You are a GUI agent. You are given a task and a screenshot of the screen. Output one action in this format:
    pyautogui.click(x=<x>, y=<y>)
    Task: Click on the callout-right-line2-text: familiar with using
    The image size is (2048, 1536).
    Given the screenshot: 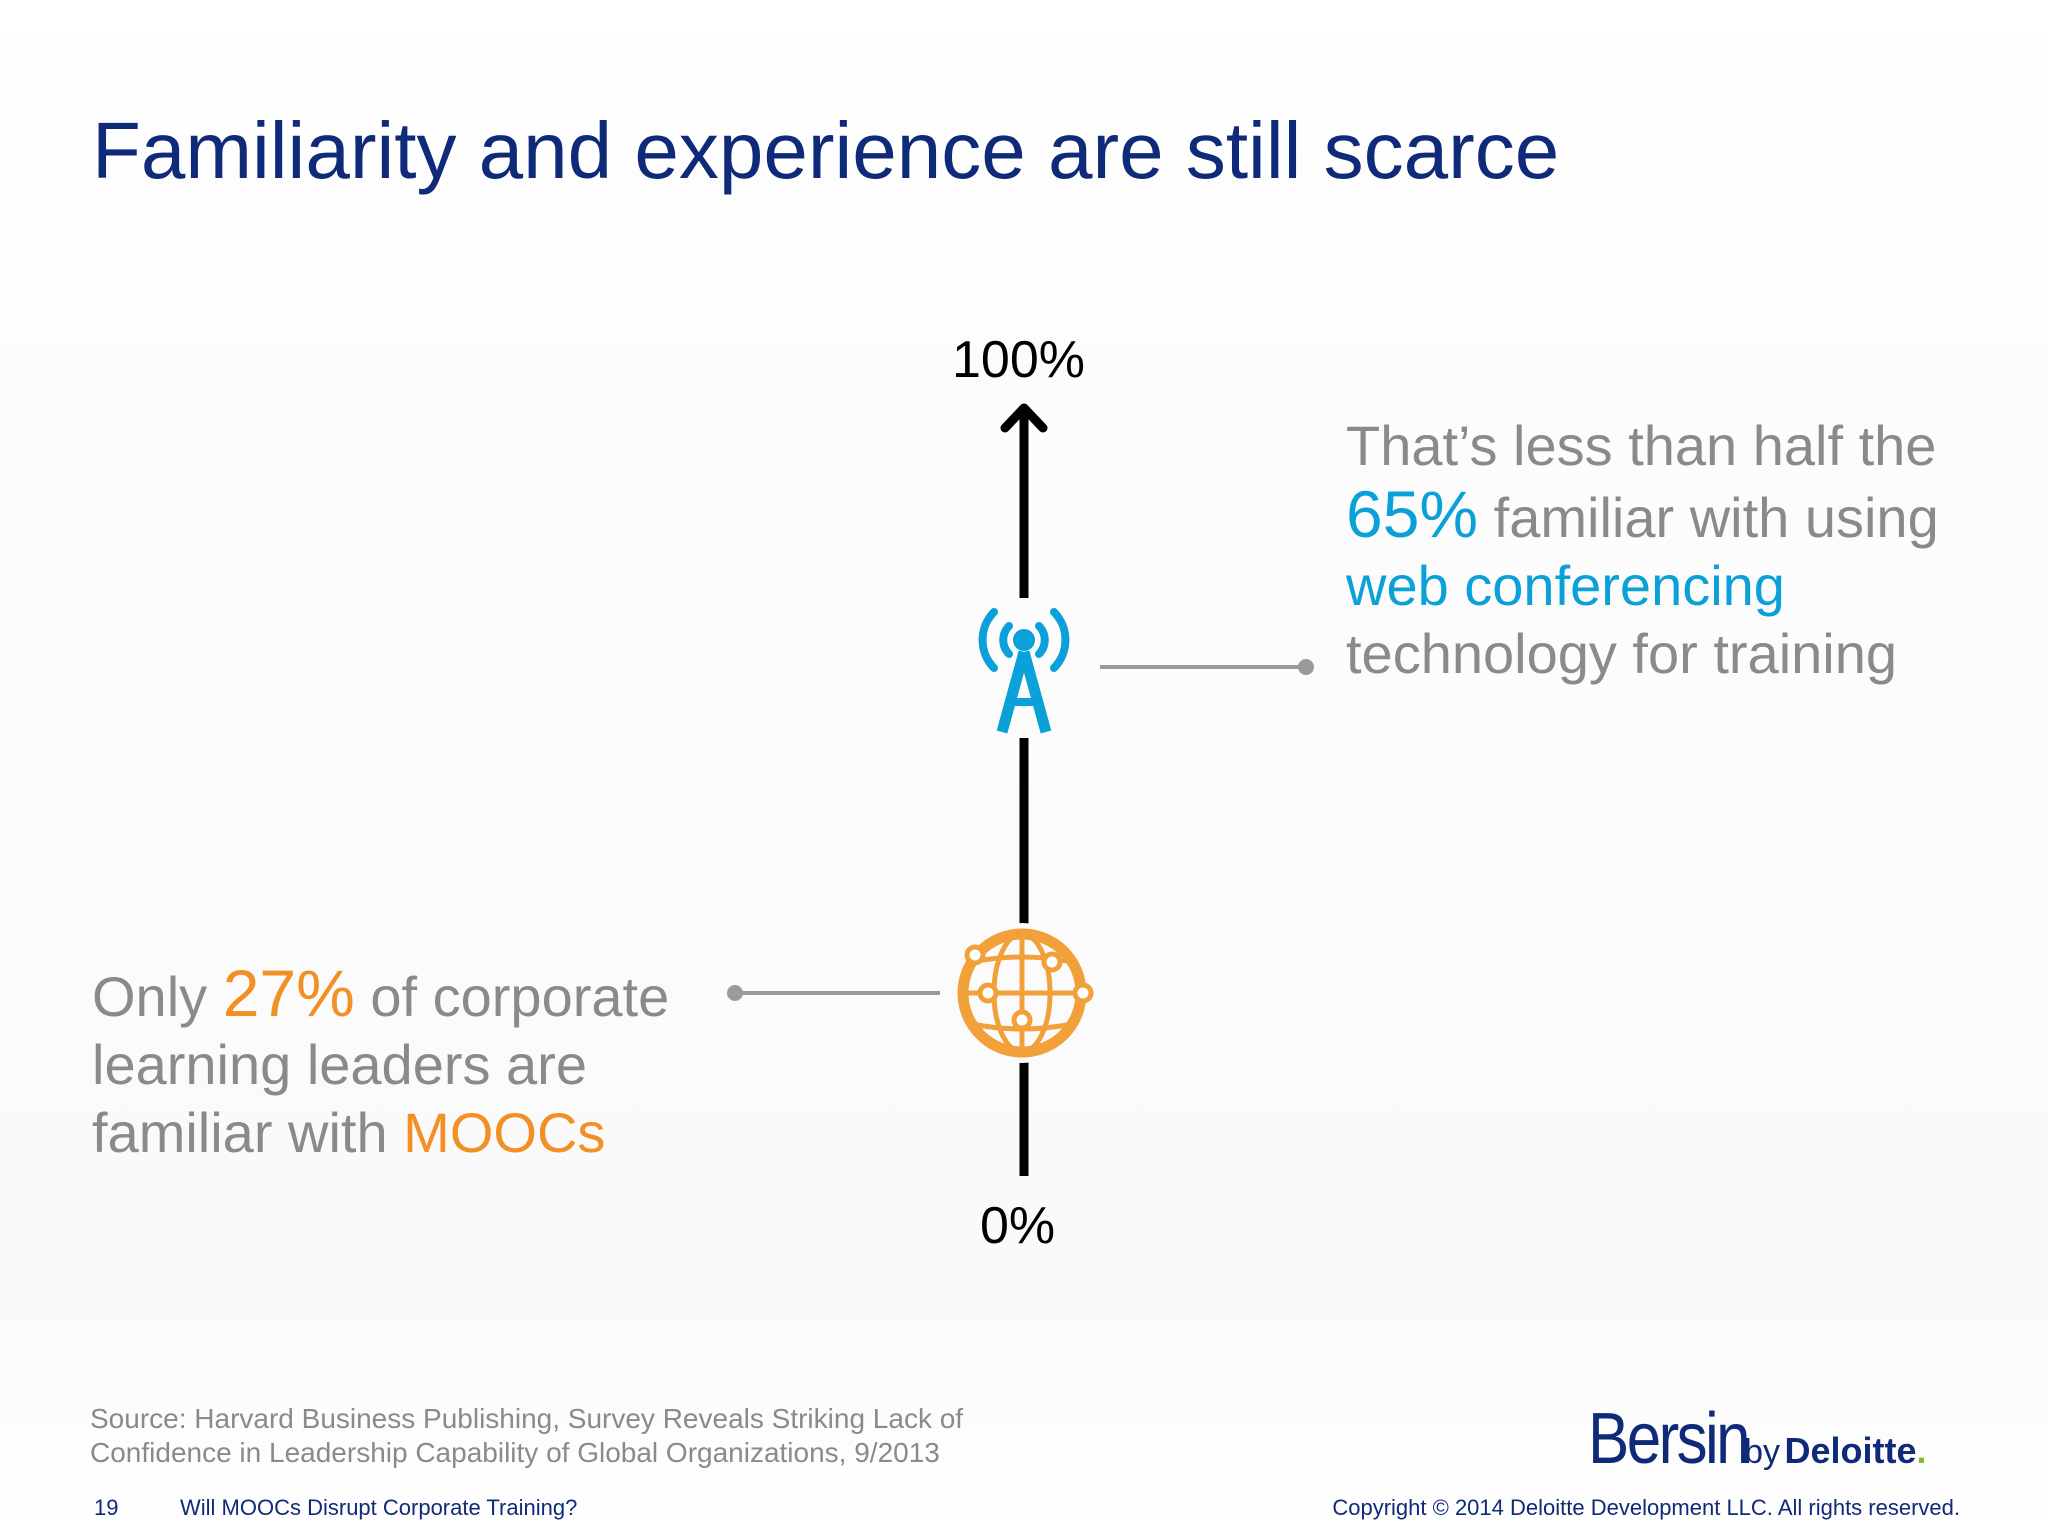 What is the action you would take?
    pyautogui.click(x=1708, y=517)
    